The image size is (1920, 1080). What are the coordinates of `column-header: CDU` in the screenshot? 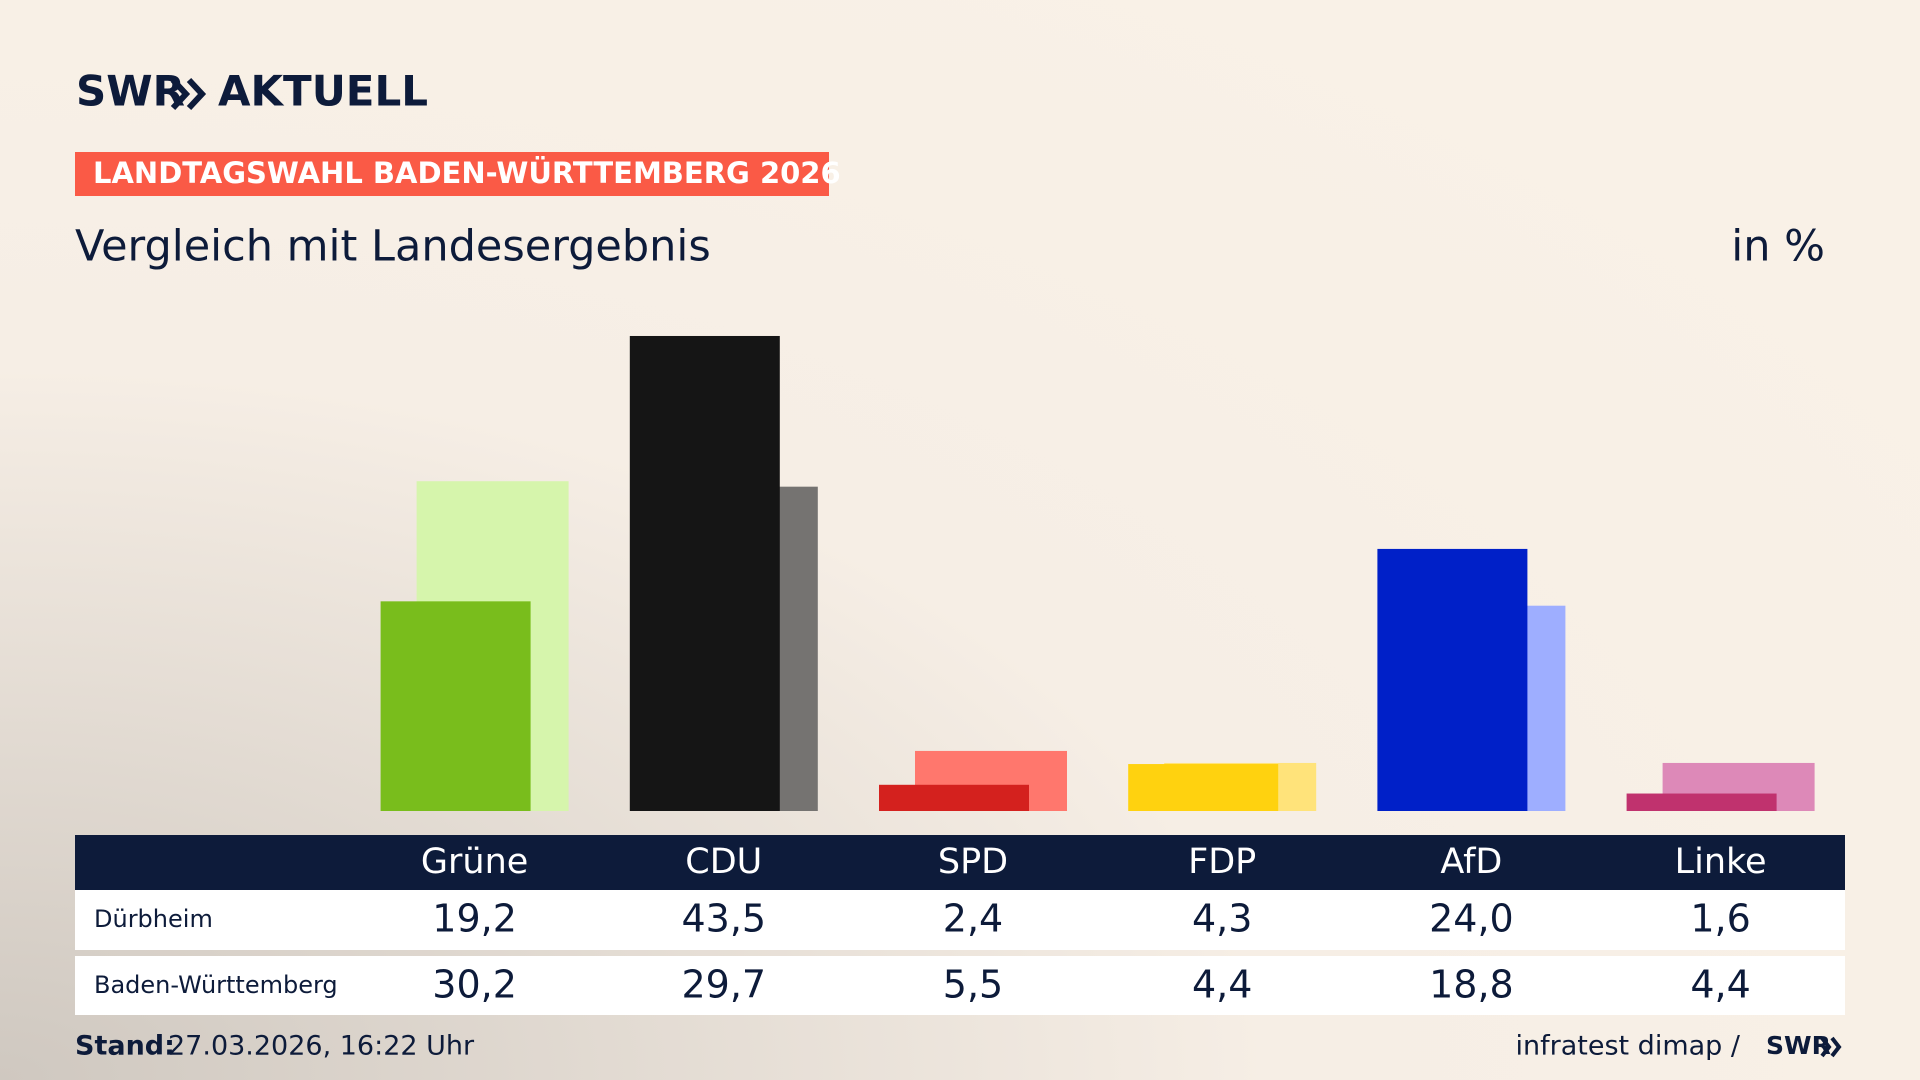 It's located at (723, 862).